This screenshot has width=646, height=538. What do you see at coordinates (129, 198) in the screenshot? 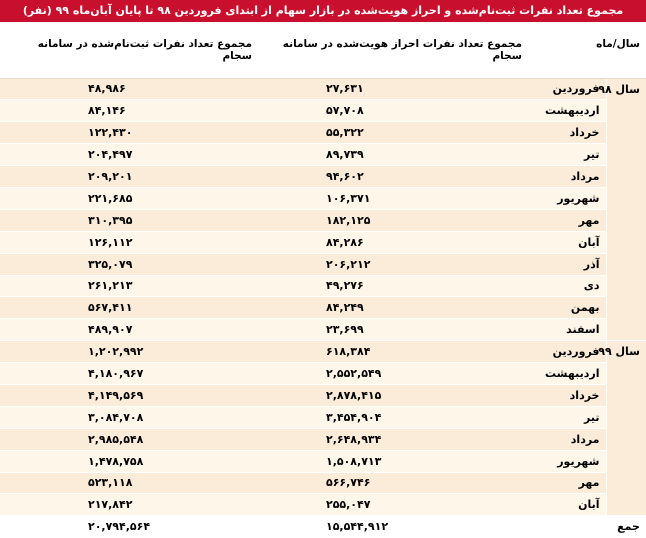
I see `registered-cell: ۲۲۱,۶۸۵` at bounding box center [129, 198].